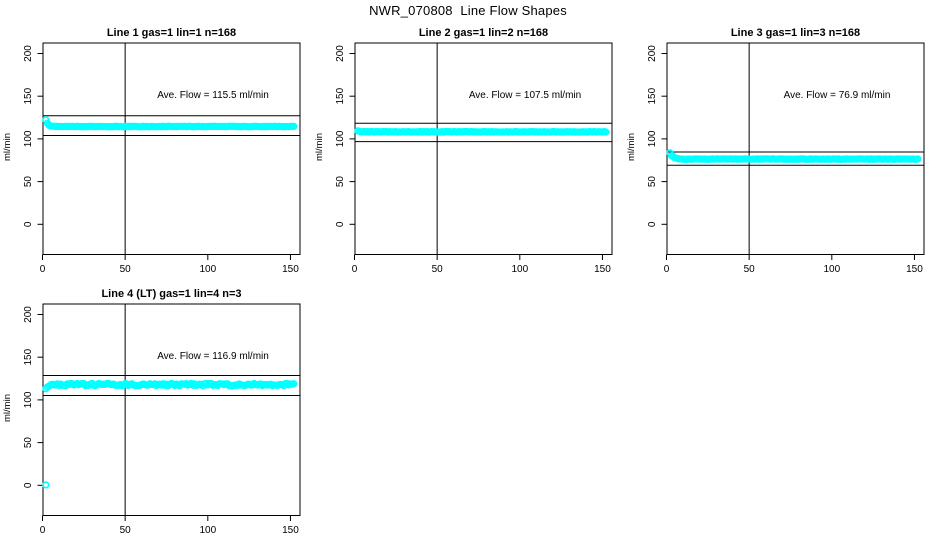  What do you see at coordinates (213, 356) in the screenshot?
I see `ave-flow-annotation: Ave. Flow = 116.9 ml/min` at bounding box center [213, 356].